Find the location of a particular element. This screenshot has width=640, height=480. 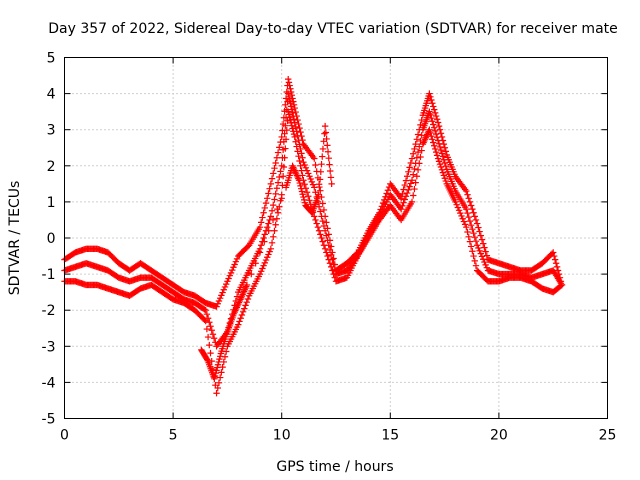

y-tick-label: 4 is located at coordinates (51, 95).